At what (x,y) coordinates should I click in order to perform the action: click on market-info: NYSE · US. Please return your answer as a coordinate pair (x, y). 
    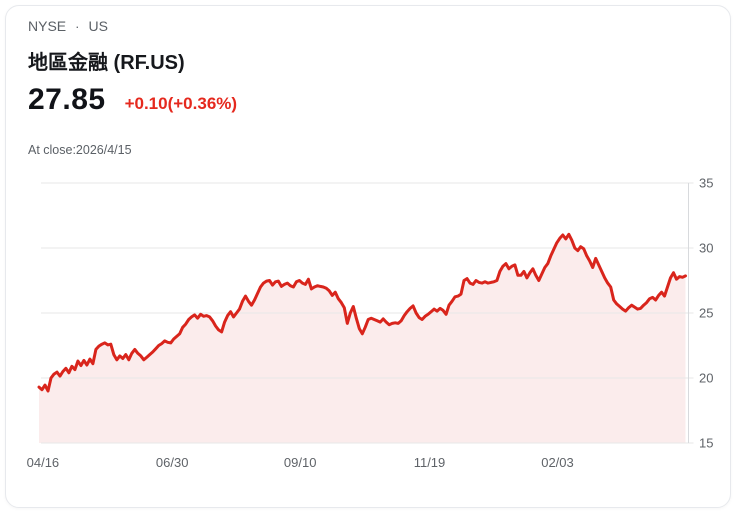
    Looking at the image, I should click on (68, 26).